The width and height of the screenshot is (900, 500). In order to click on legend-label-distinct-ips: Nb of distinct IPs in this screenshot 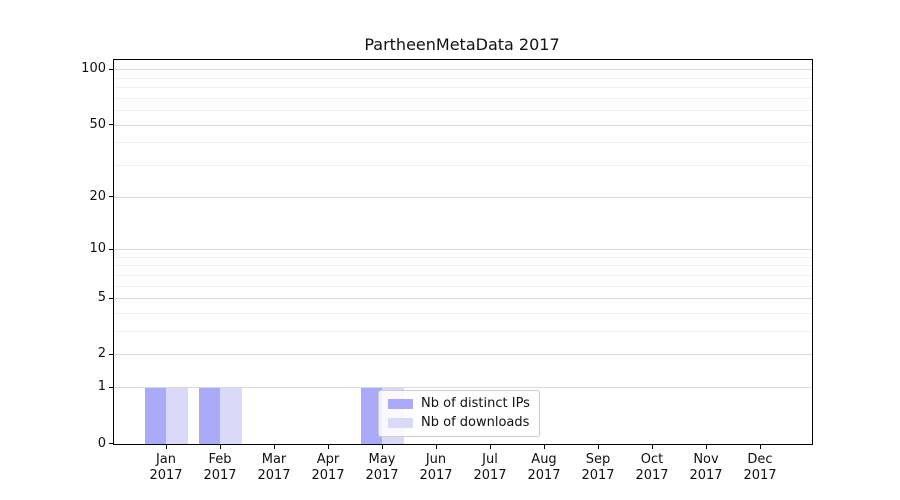, I will do `click(475, 403)`.